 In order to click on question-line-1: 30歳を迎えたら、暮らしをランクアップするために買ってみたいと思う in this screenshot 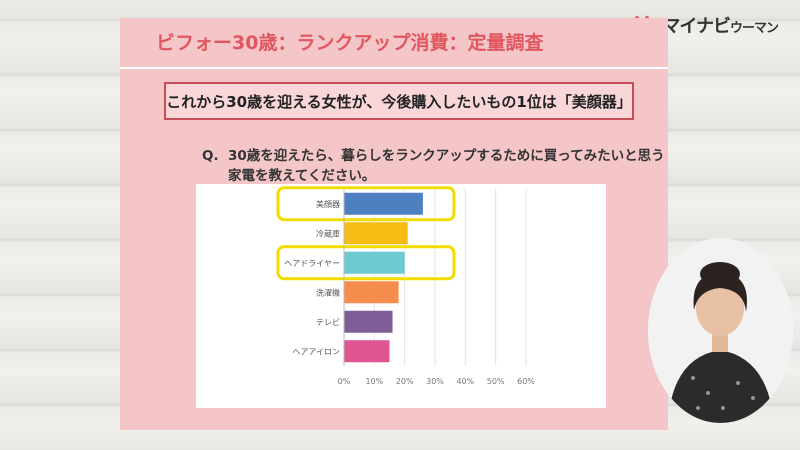, I will do `click(446, 156)`.